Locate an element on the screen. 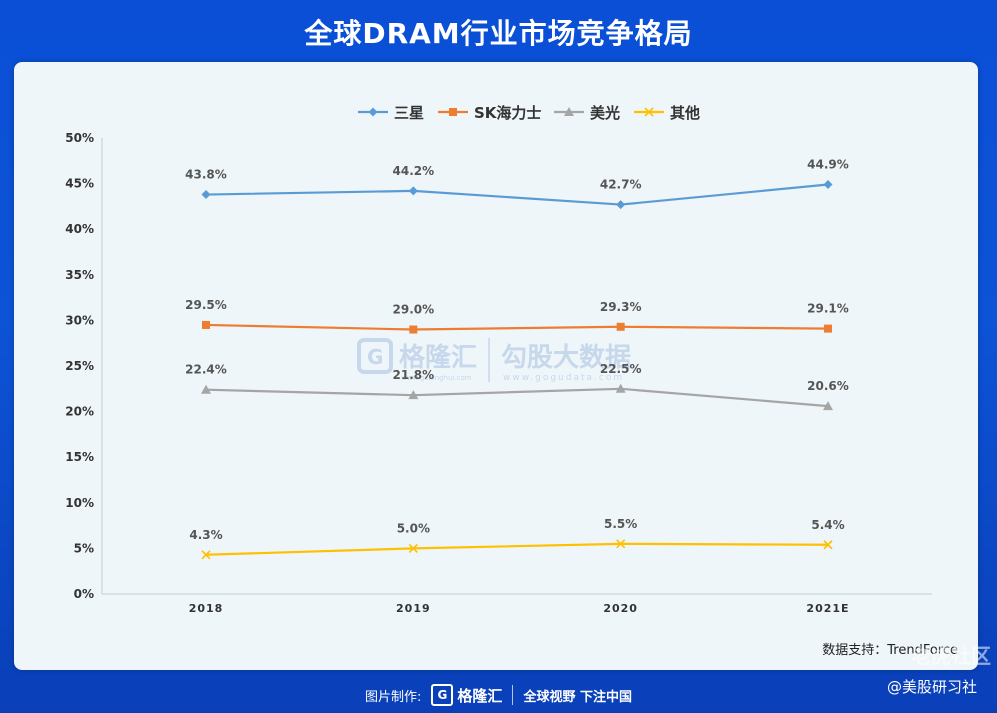  data-label: 5.4% is located at coordinates (827, 525).